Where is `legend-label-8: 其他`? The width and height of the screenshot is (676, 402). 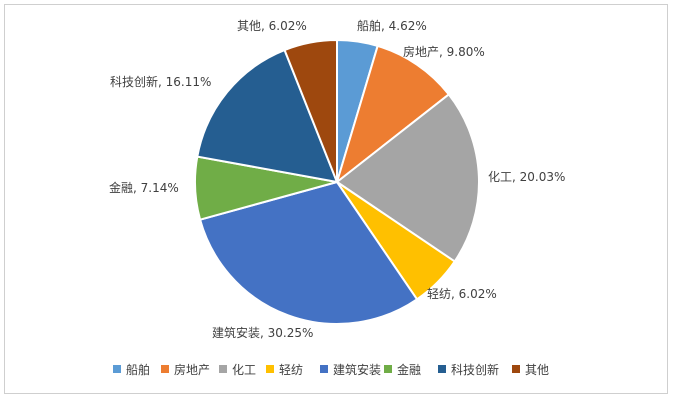
legend-label-8: 其他 is located at coordinates (537, 370).